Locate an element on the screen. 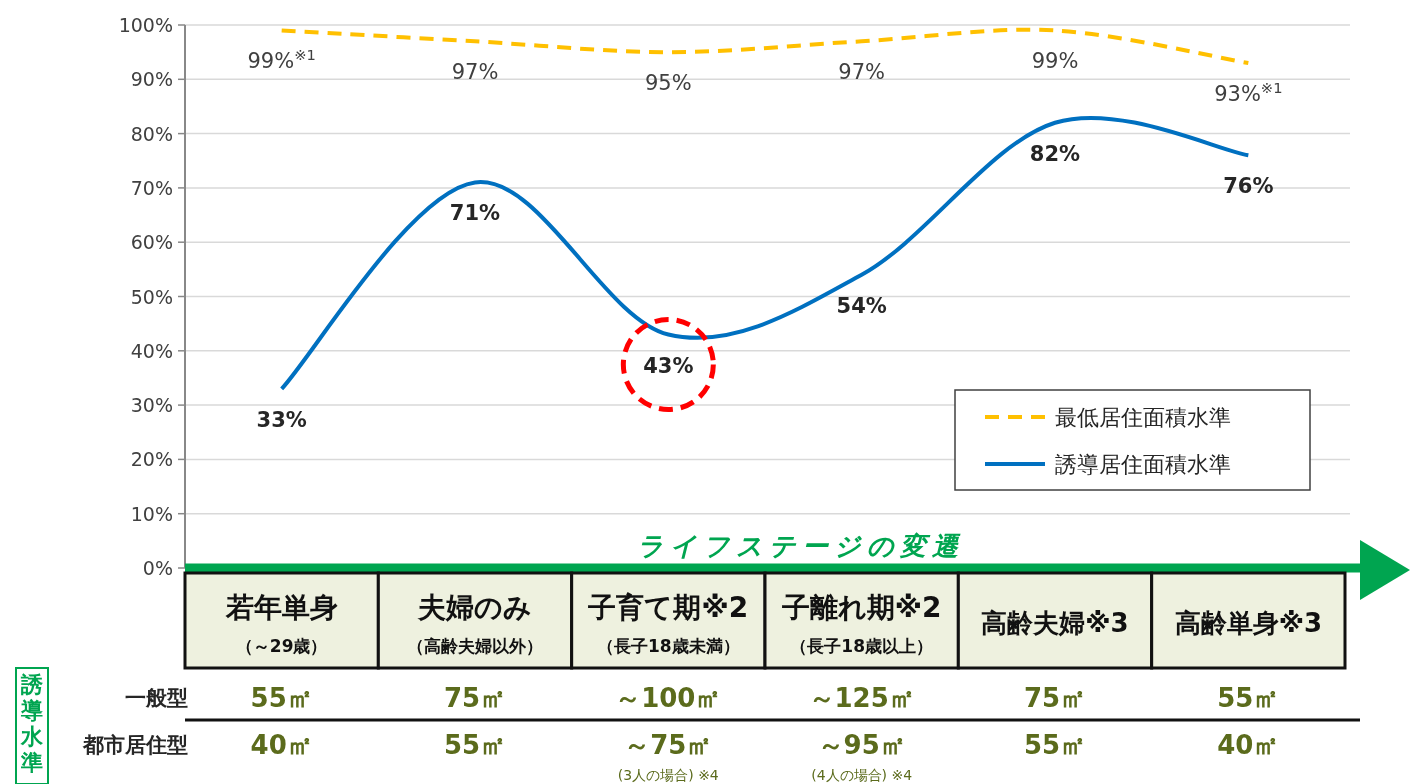  data-label: 99% is located at coordinates (1055, 61).